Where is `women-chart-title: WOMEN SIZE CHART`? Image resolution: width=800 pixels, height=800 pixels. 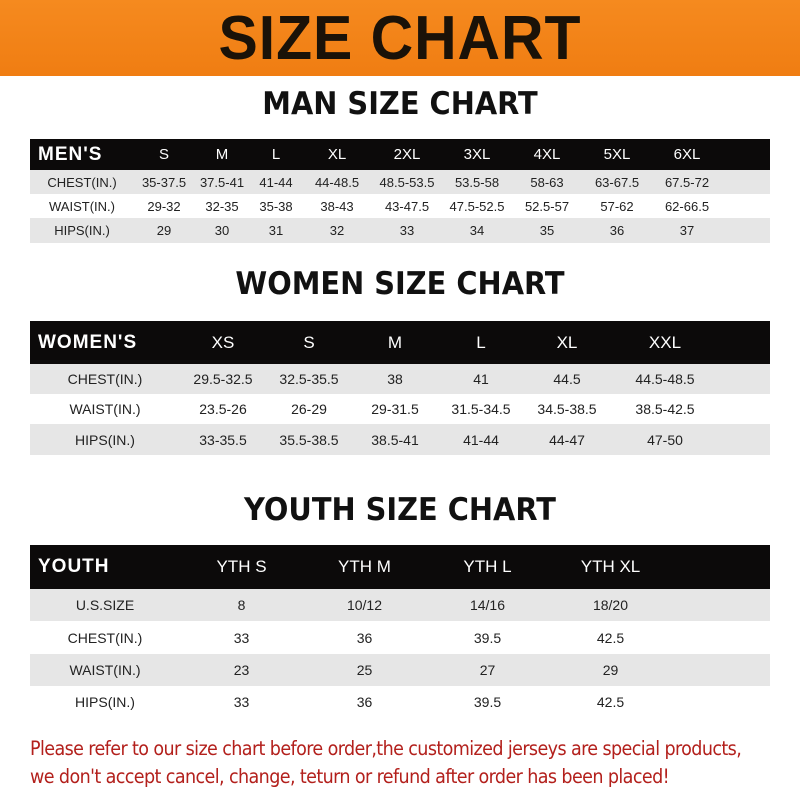
women-chart-title: WOMEN SIZE CHART is located at coordinates (400, 284).